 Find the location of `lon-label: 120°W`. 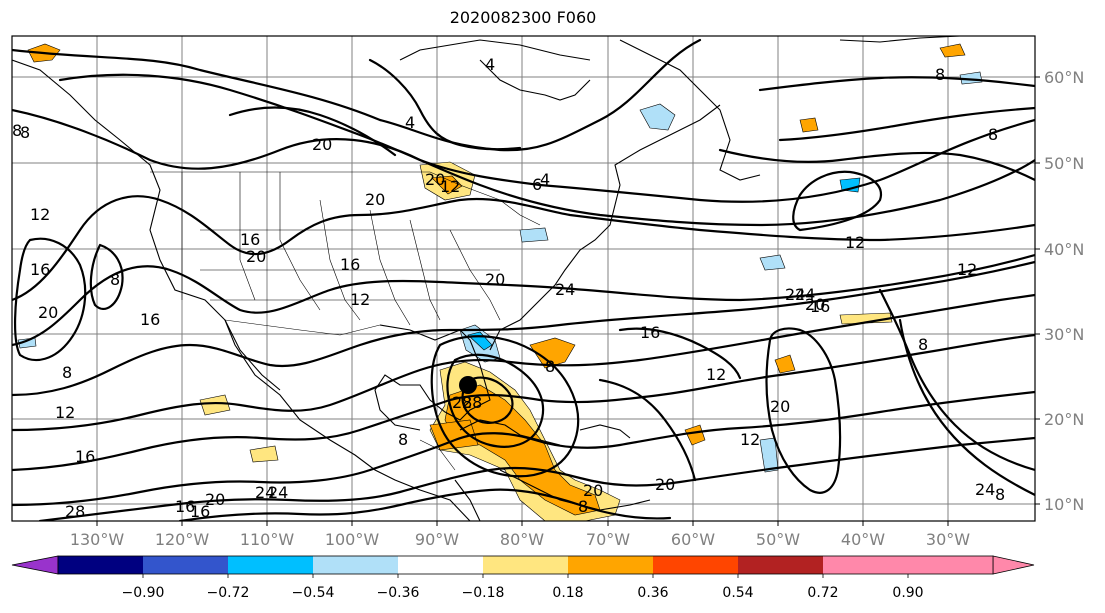

lon-label: 120°W is located at coordinates (182, 539).